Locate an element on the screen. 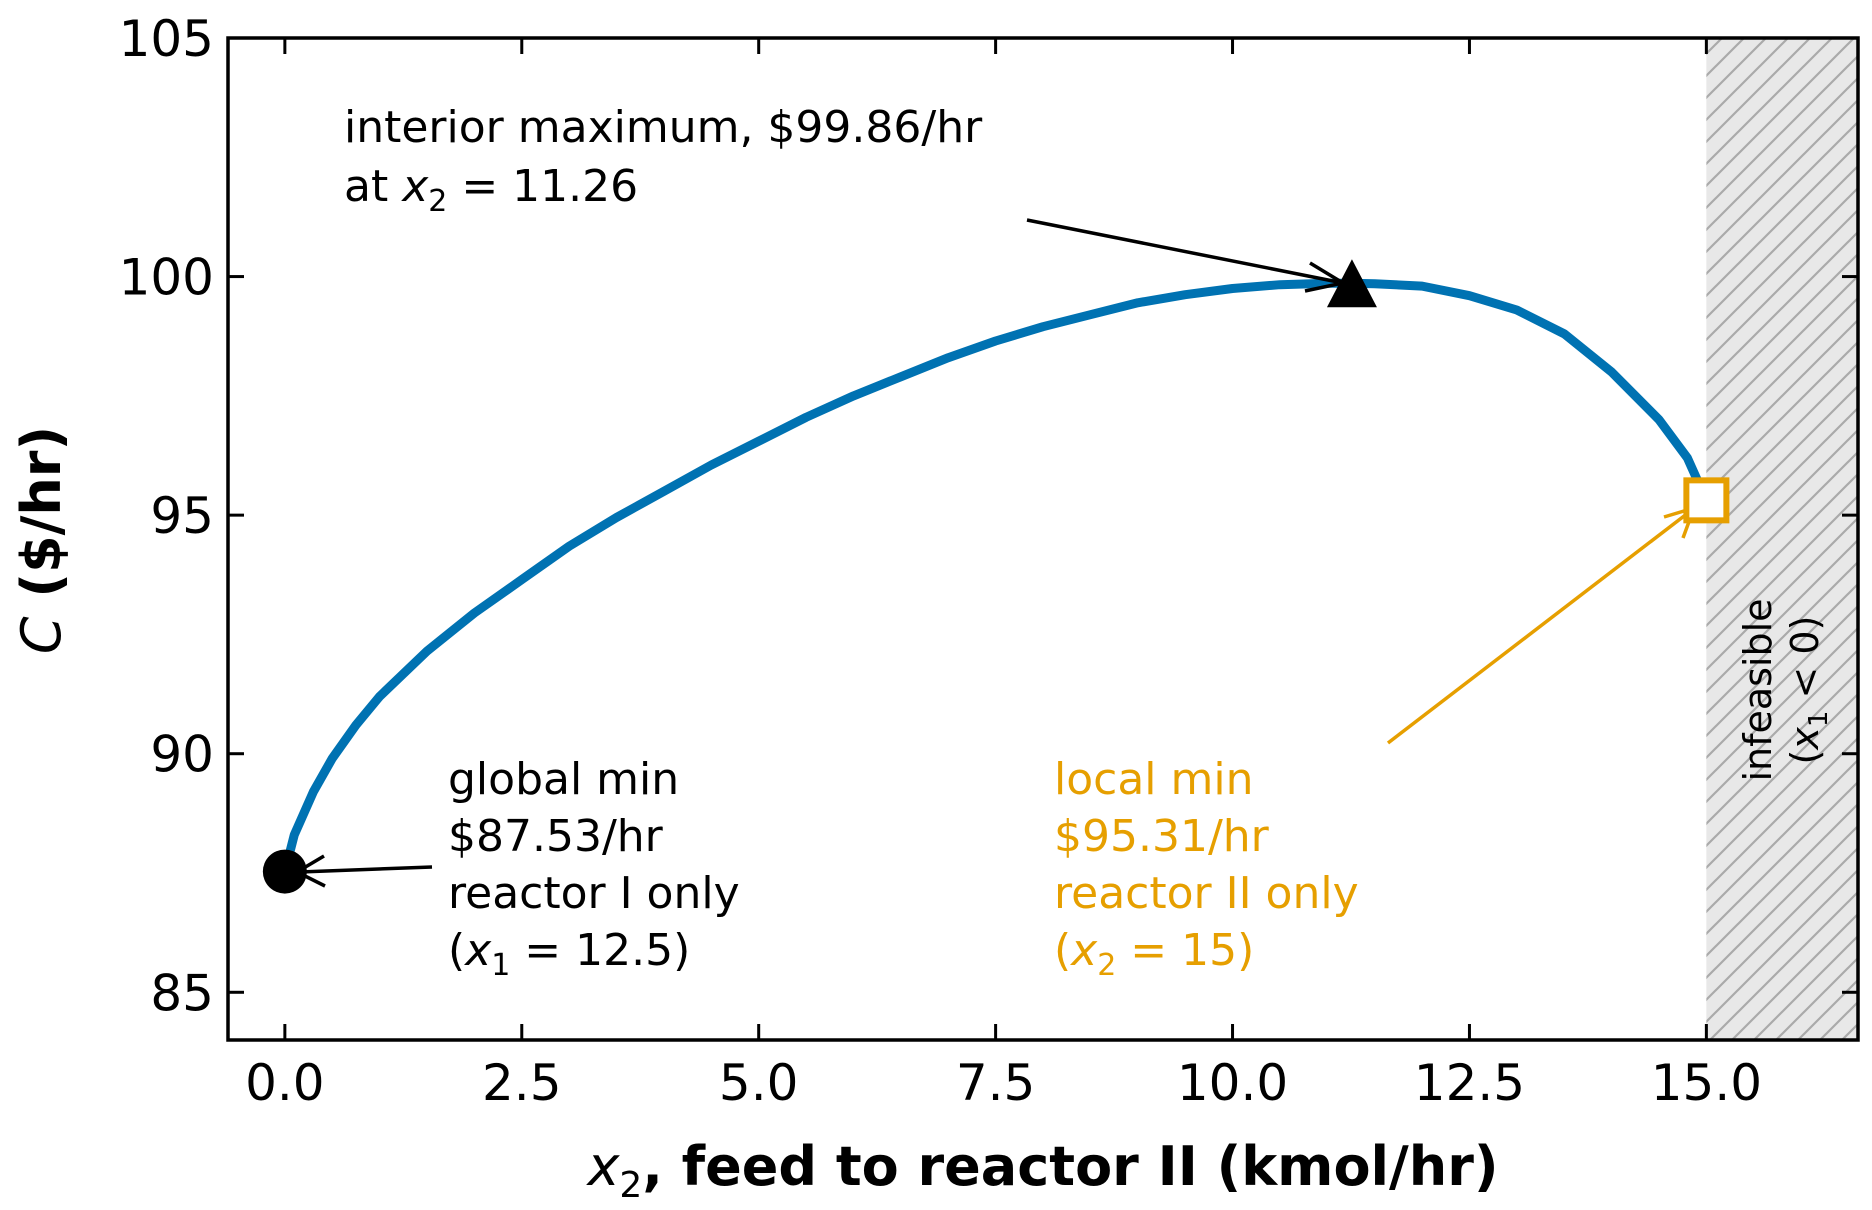  infeasible-annotation: infeasible (x1 < 0) is located at coordinates (1785, 689).